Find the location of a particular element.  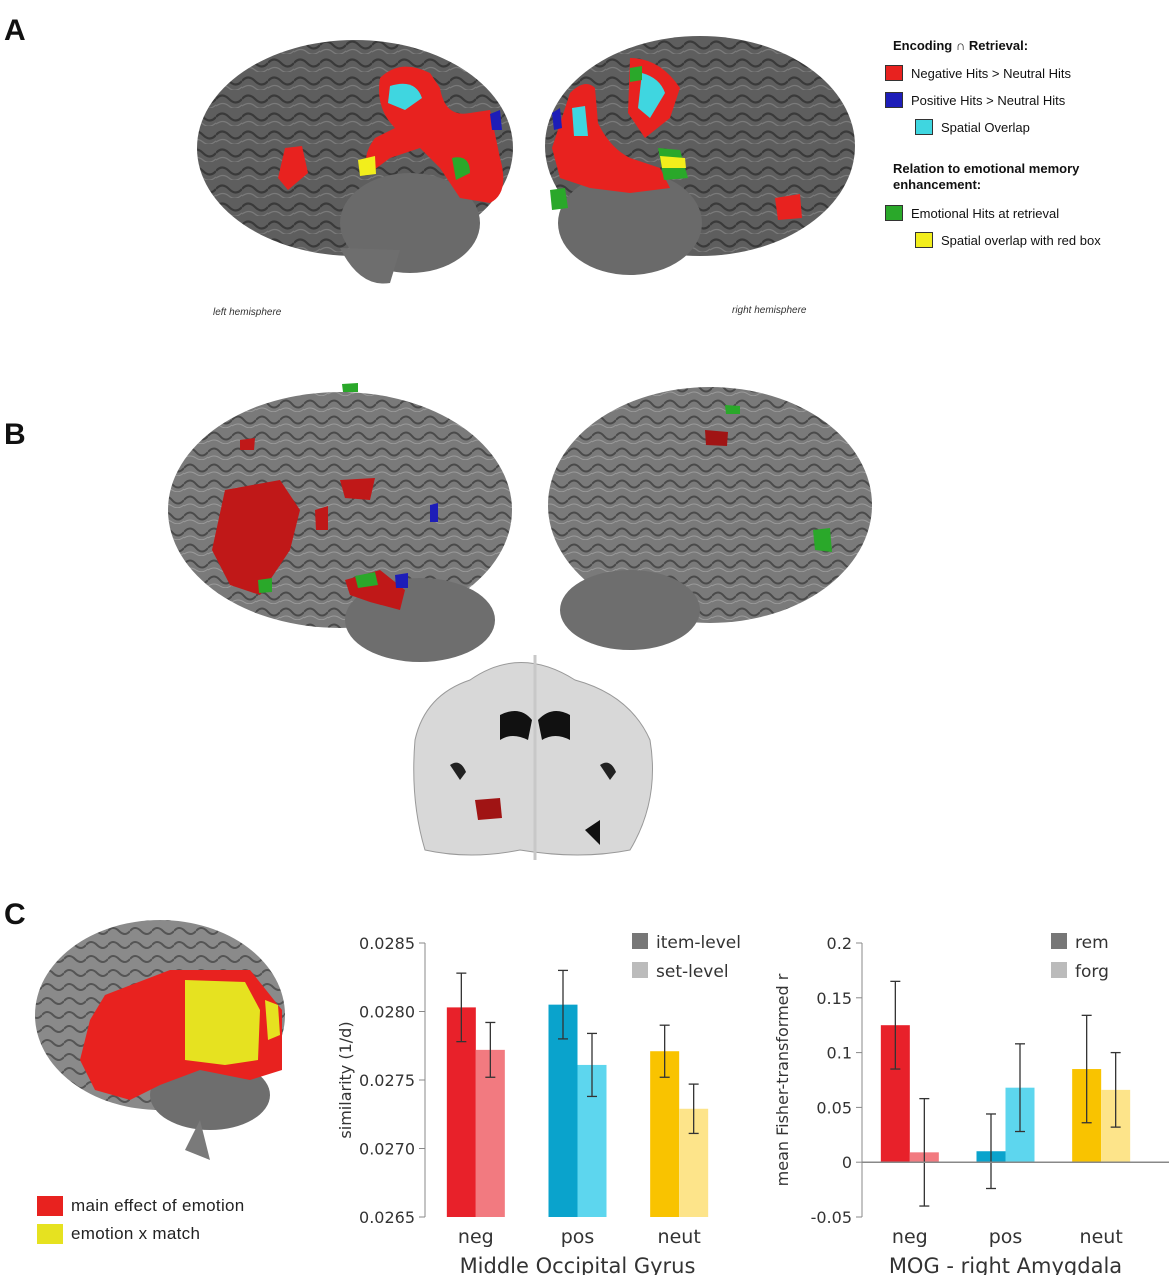

legend-title-encoding-retrieval: Encoding ∩ Retrieval: is located at coordinates (961, 45).